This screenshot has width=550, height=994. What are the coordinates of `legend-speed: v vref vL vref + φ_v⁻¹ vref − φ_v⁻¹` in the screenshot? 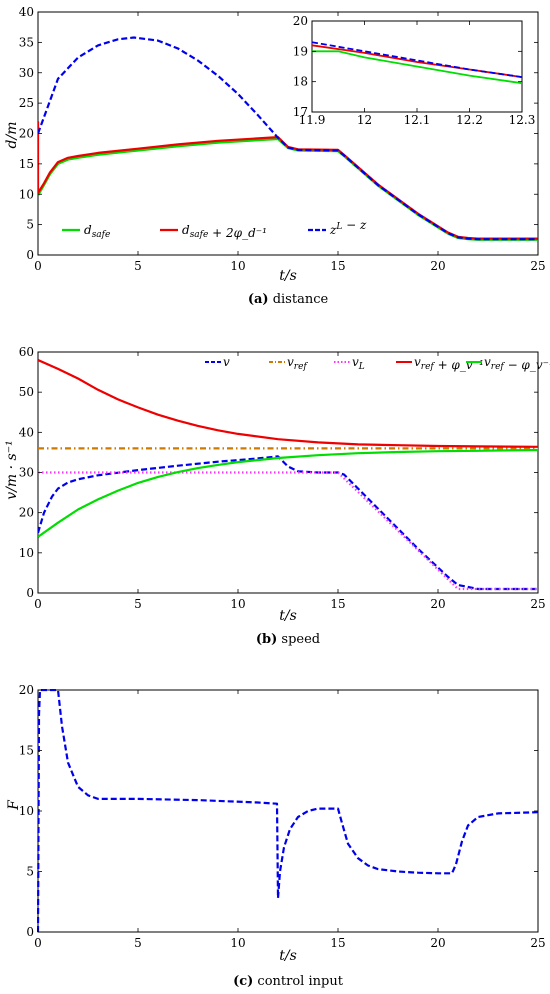 It's located at (377, 363).